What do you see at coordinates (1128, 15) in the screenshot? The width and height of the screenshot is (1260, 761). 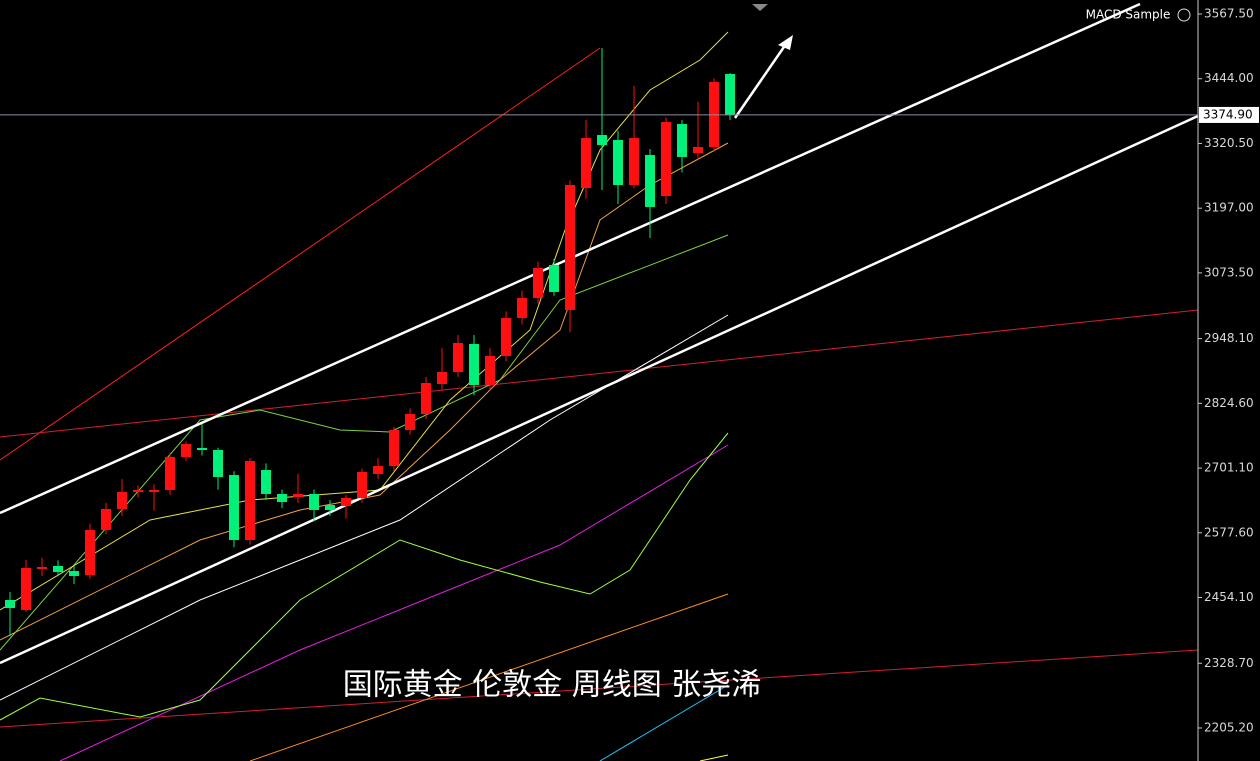 I see `indicator-label: MACD Sample` at bounding box center [1128, 15].